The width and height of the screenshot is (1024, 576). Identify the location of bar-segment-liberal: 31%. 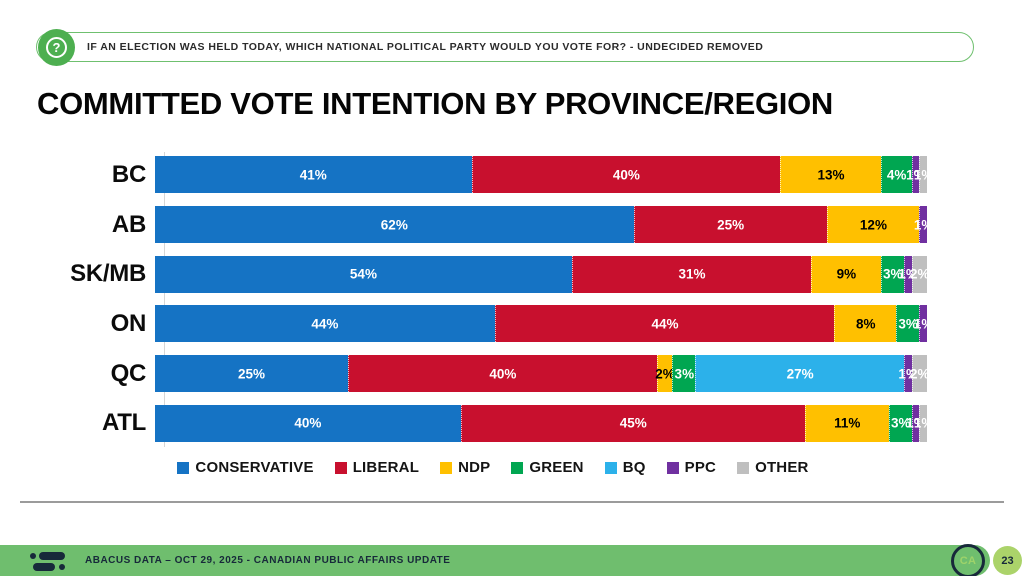
(691, 274).